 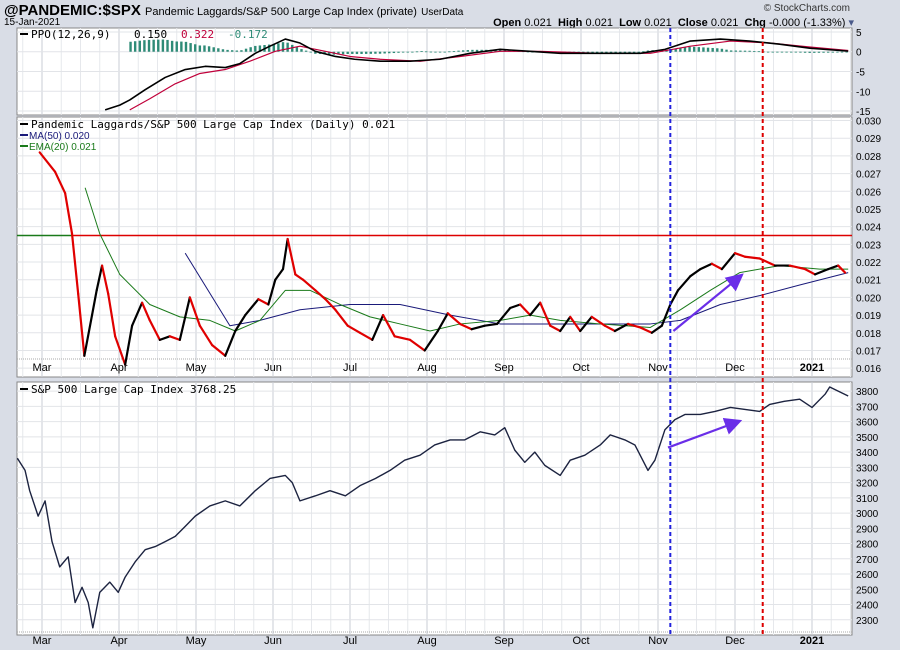 I want to click on y-tick-label: 2300, so click(x=867, y=621).